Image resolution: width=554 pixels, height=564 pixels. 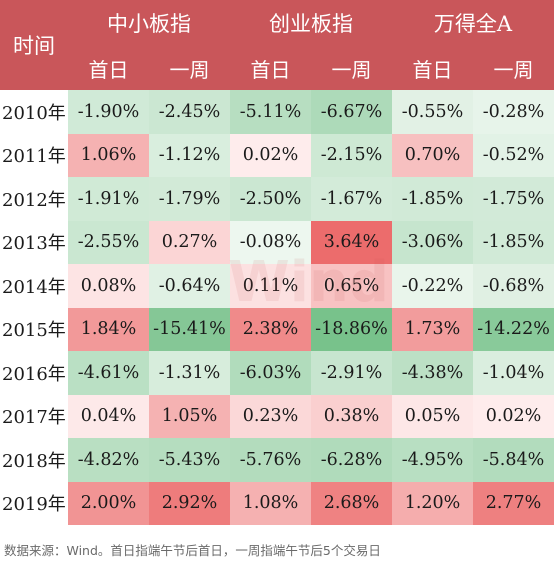 I want to click on value-cell: -2.15%, so click(x=351, y=155).